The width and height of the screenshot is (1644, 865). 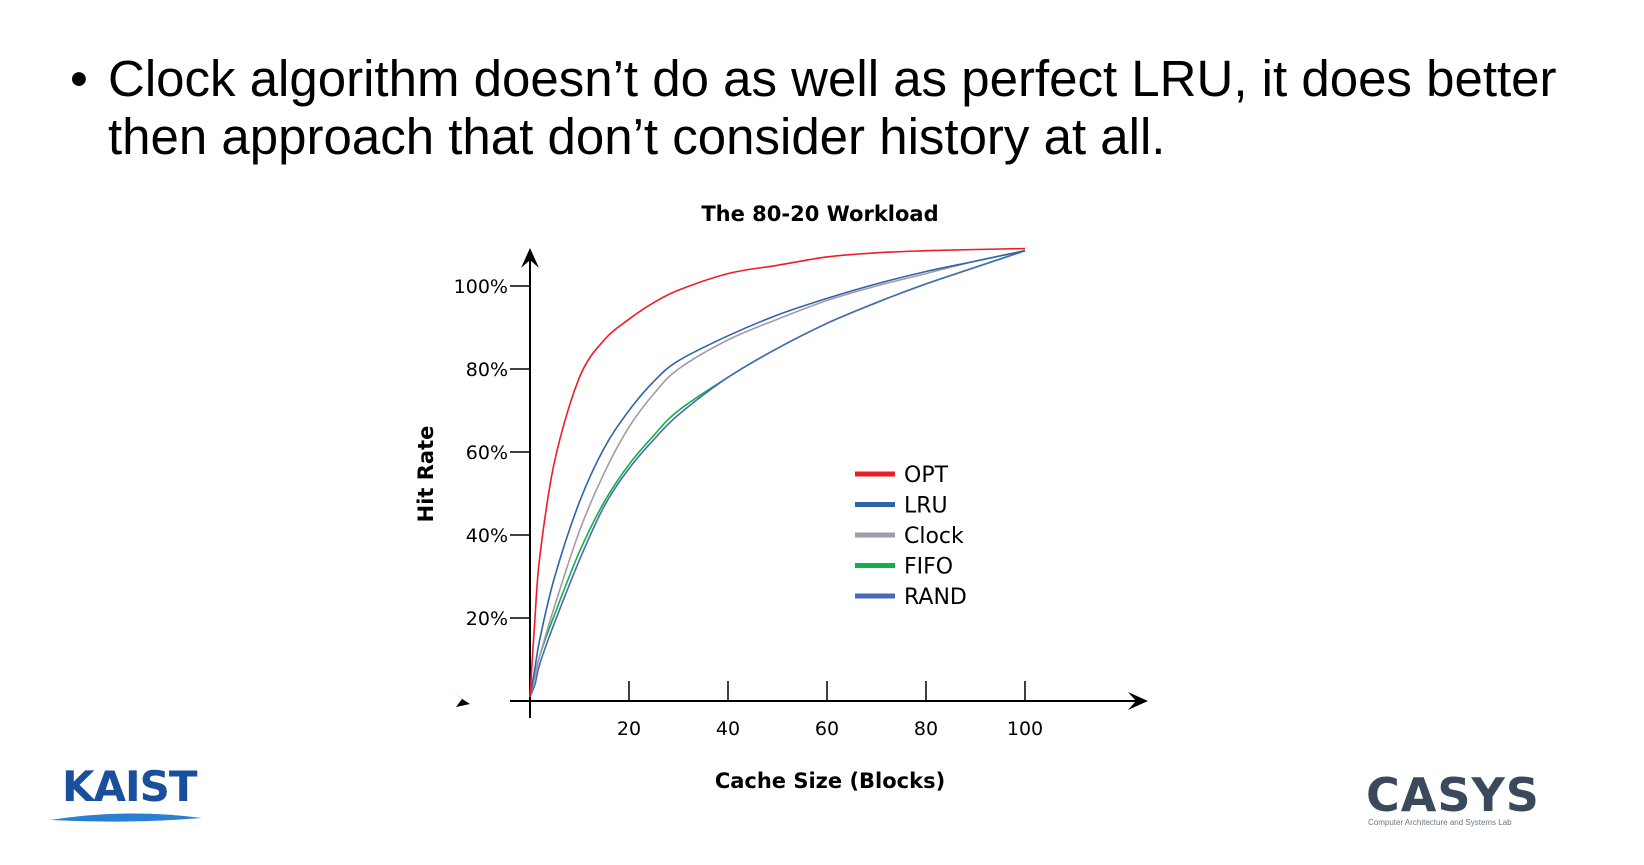 What do you see at coordinates (481, 287) in the screenshot?
I see `y-tick-label: 100%` at bounding box center [481, 287].